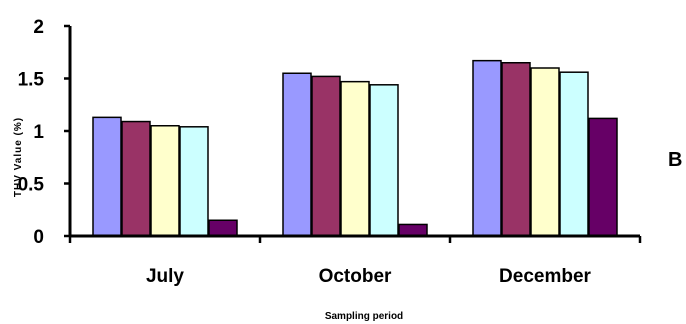 This screenshot has width=686, height=324. What do you see at coordinates (18, 157) in the screenshot?
I see `y-axis-label: THV Value (%)` at bounding box center [18, 157].